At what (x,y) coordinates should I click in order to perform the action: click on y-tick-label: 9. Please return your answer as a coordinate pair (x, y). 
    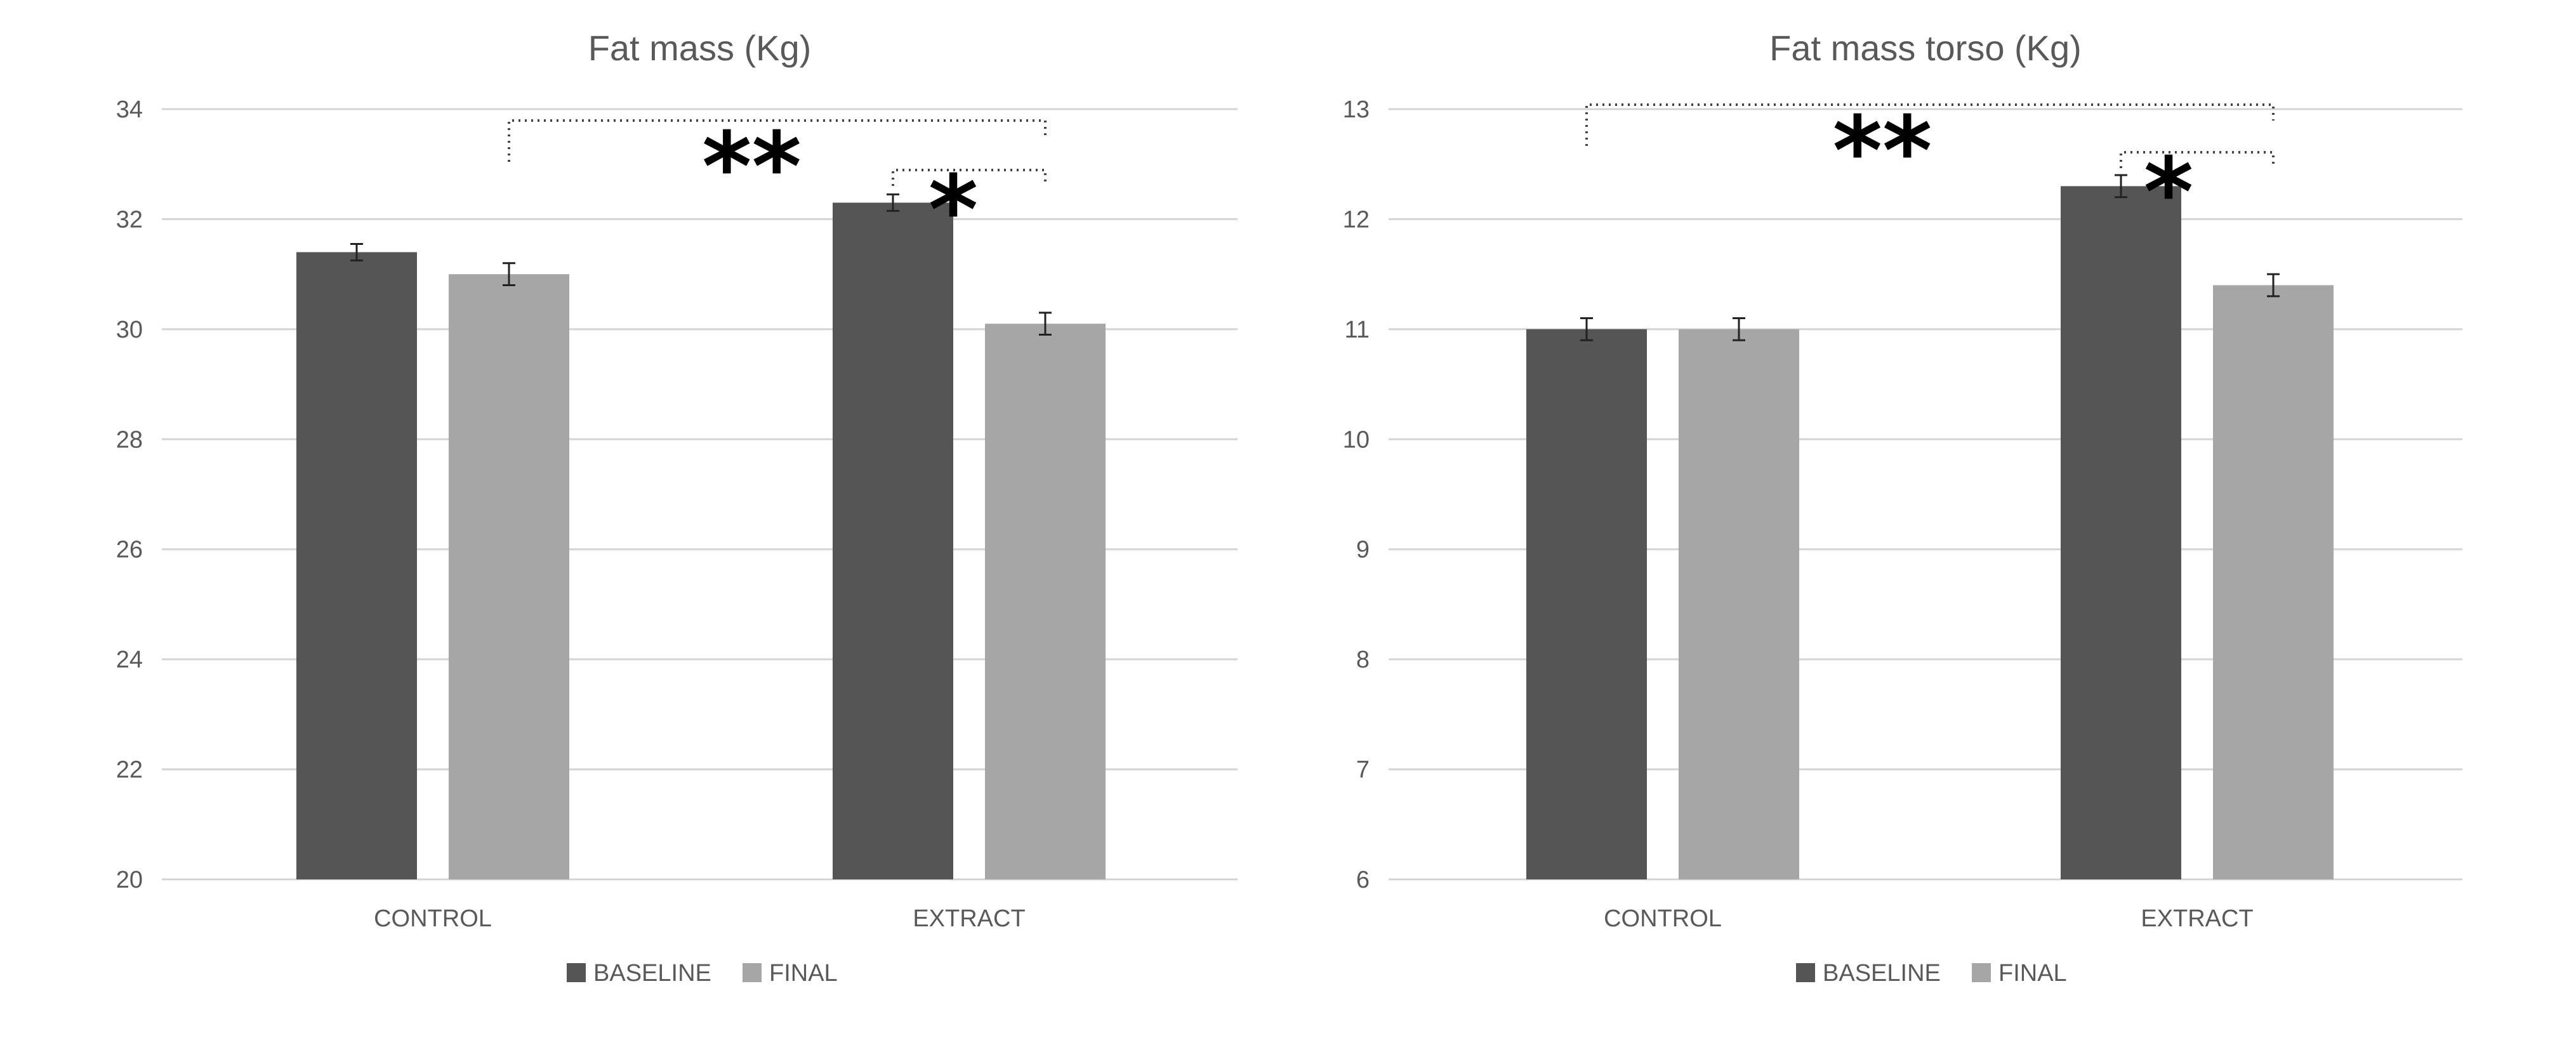
    Looking at the image, I should click on (1363, 550).